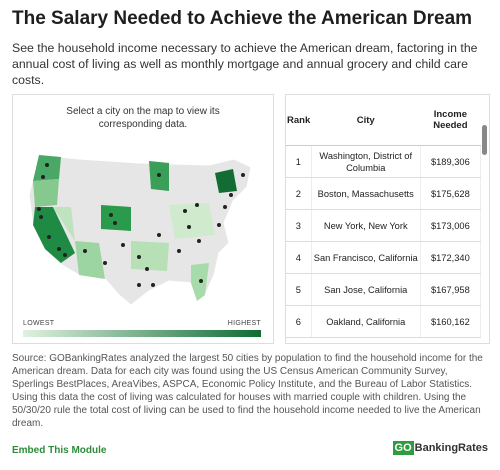 The width and height of the screenshot is (500, 470). Describe the element at coordinates (366, 120) in the screenshot. I see `column-header: City` at that location.